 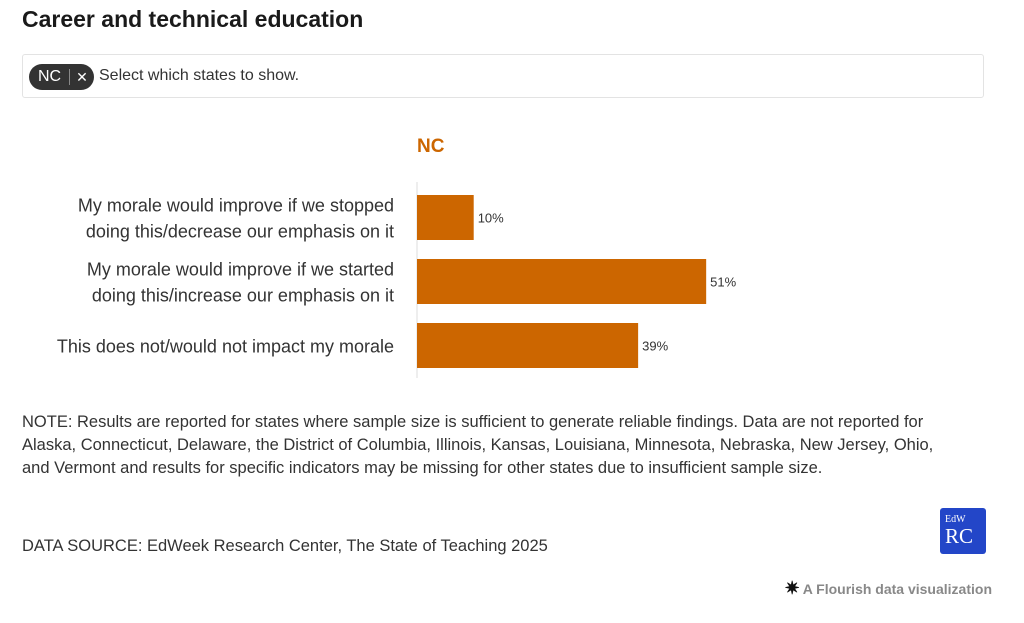 I want to click on data-label: 39%, so click(x=655, y=346).